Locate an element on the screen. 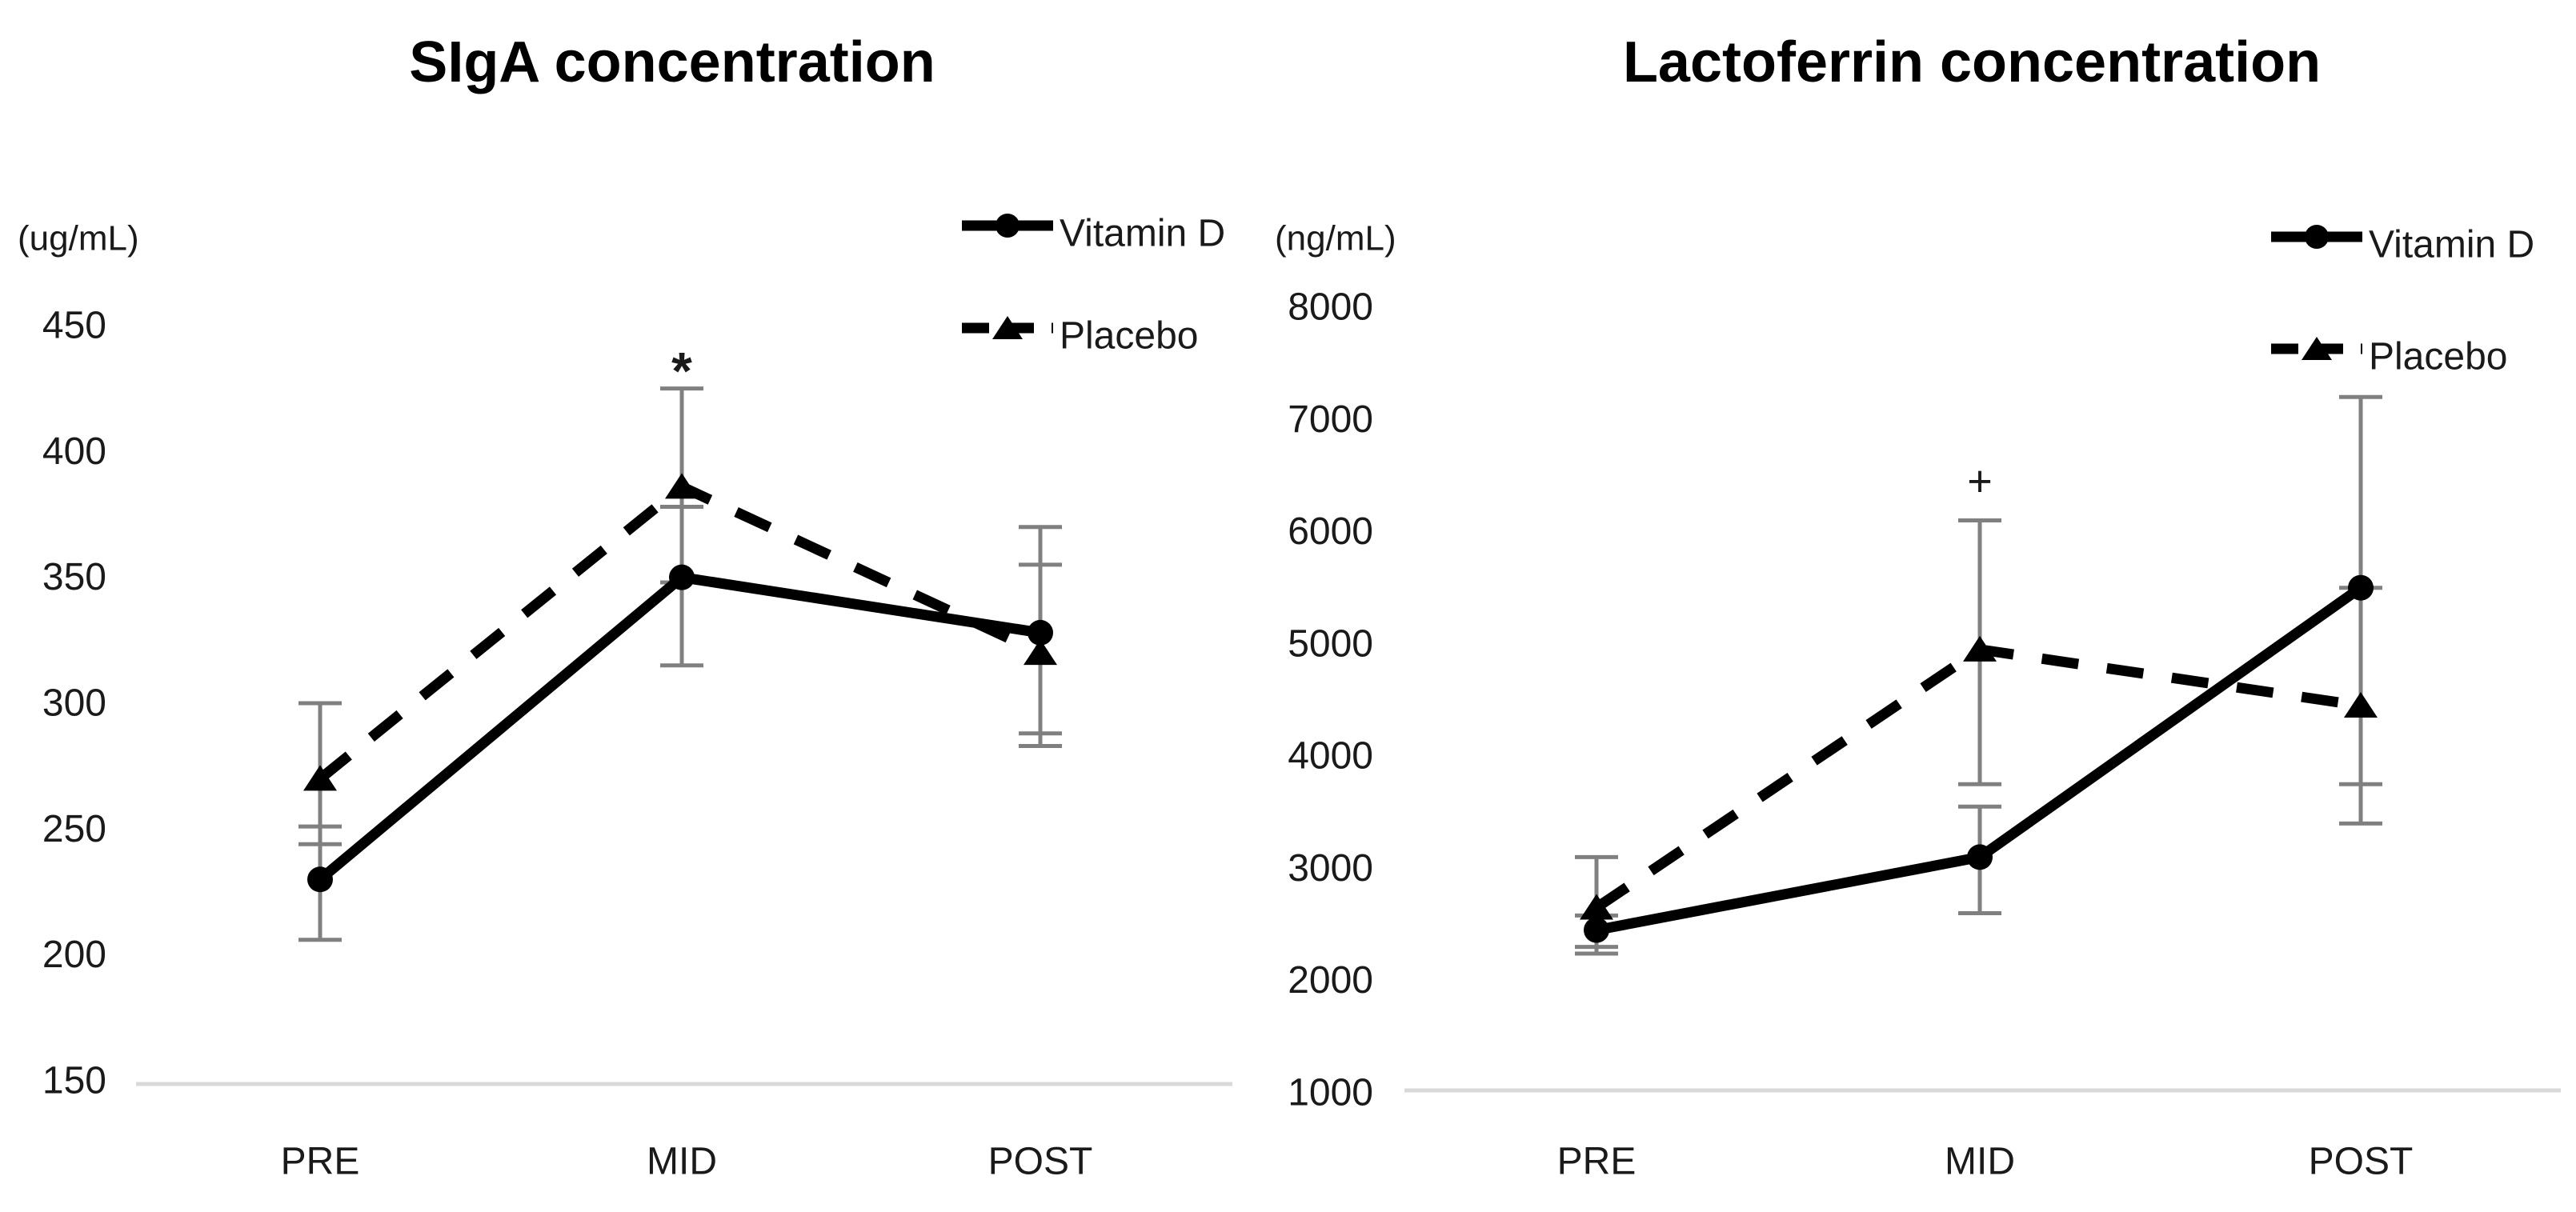  chart-title: Lactoferrin concentration is located at coordinates (1972, 62).